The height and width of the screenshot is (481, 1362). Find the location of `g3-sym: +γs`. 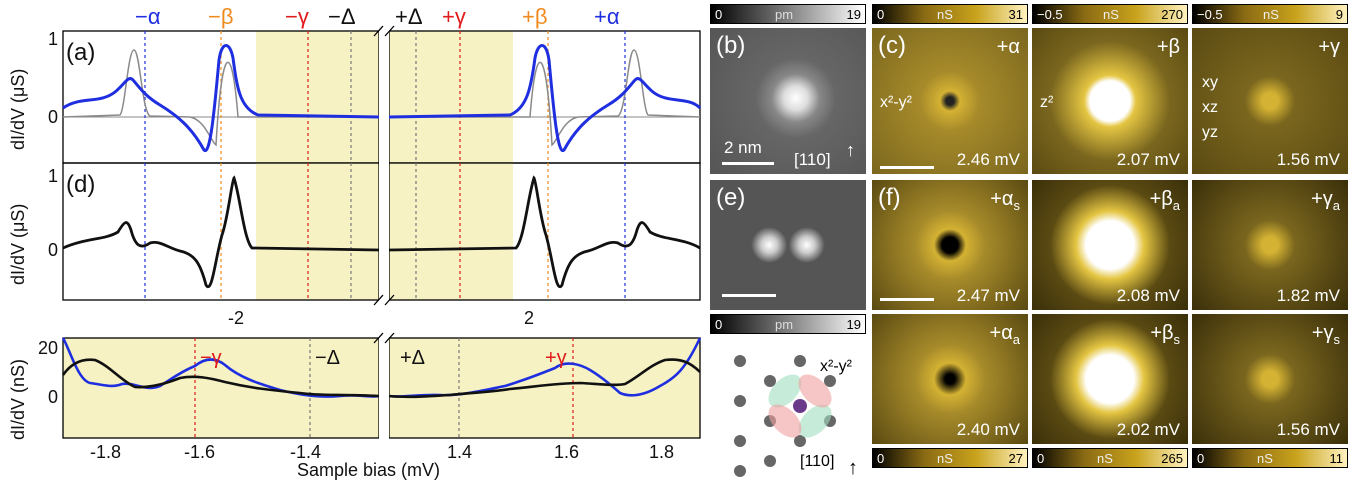

g3-sym: +γs is located at coordinates (1325, 334).